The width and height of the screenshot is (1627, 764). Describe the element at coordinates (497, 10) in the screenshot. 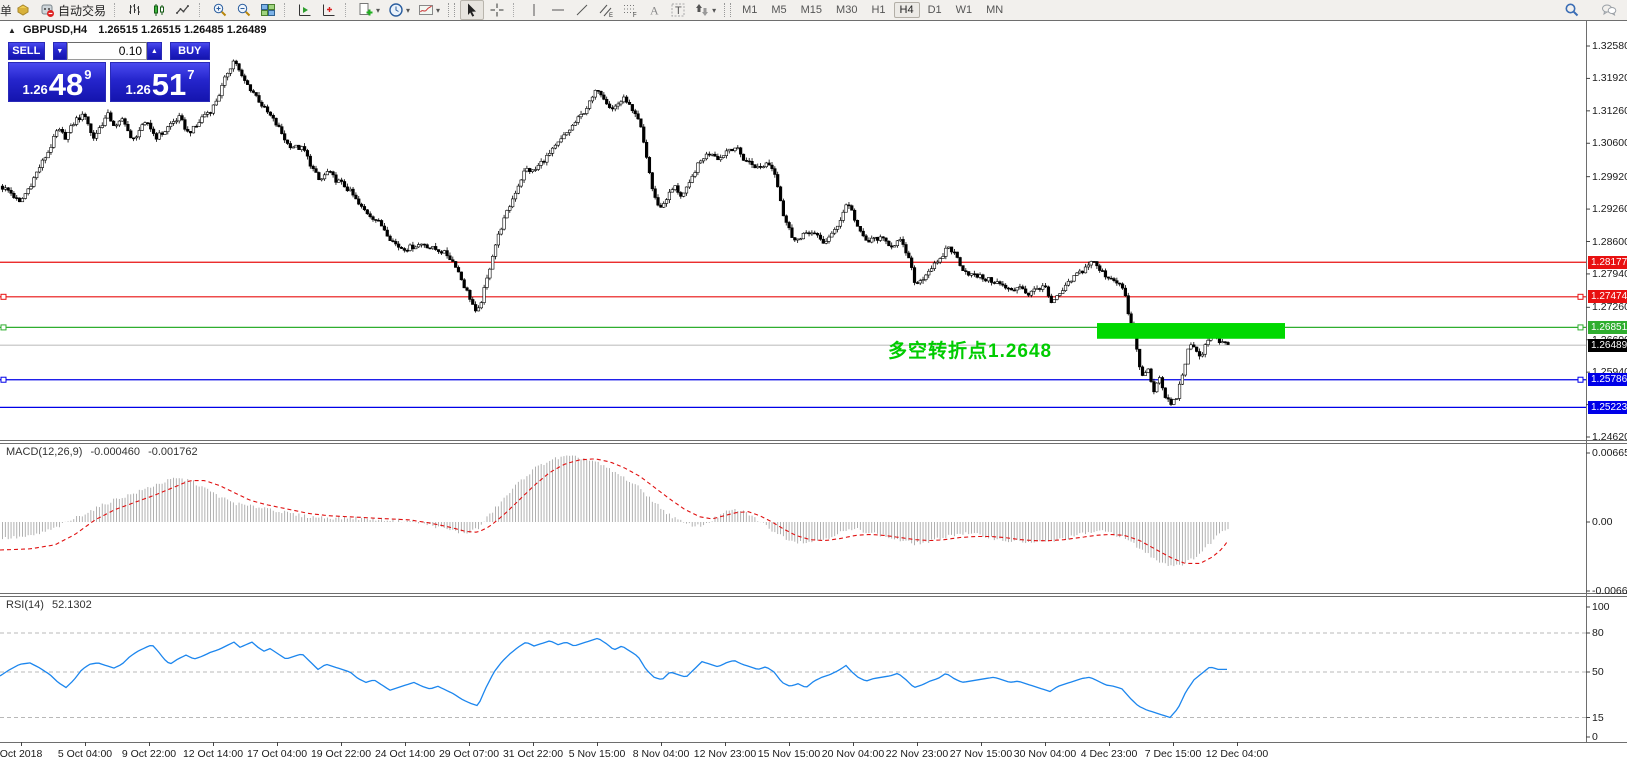

I see `crosshair-tool-button` at that location.